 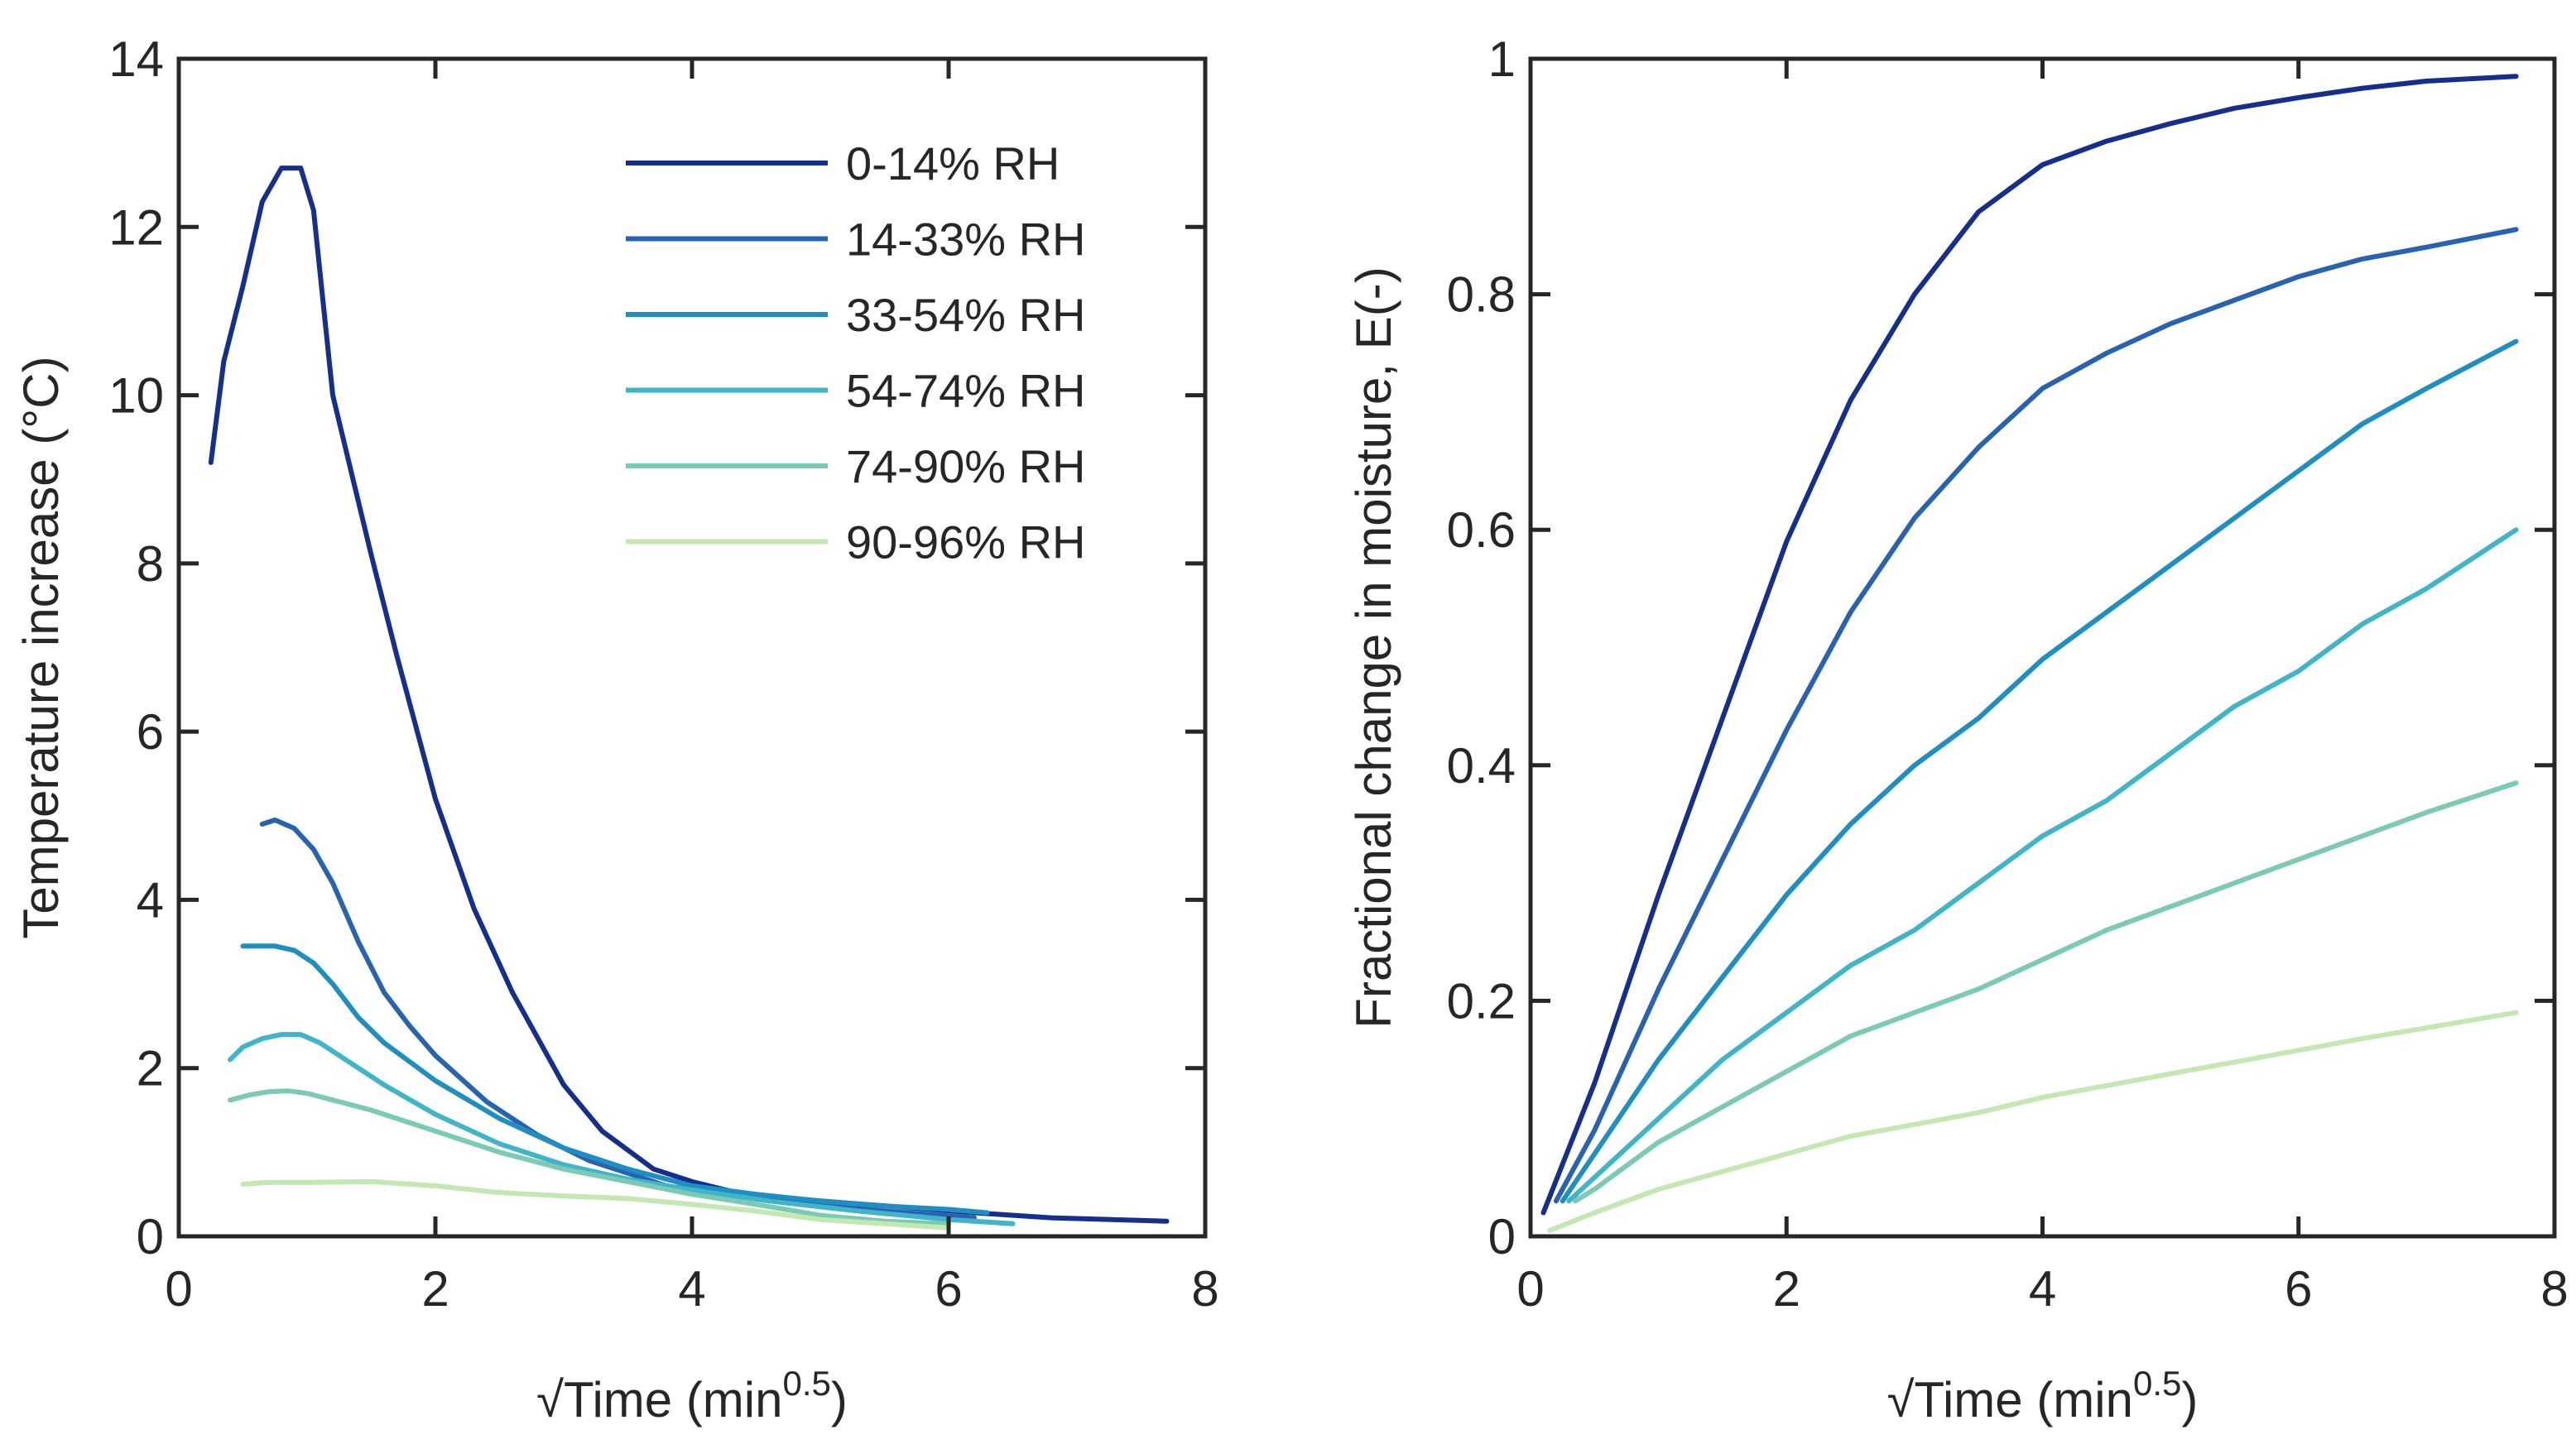 I want to click on y-tick-label: 0.6, so click(x=1481, y=530).